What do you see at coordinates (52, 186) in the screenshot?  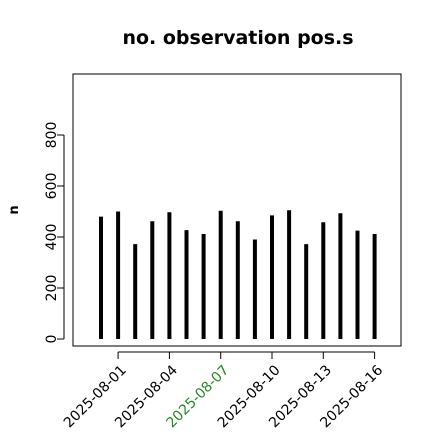 I see `y-tick-label-600: 600` at bounding box center [52, 186].